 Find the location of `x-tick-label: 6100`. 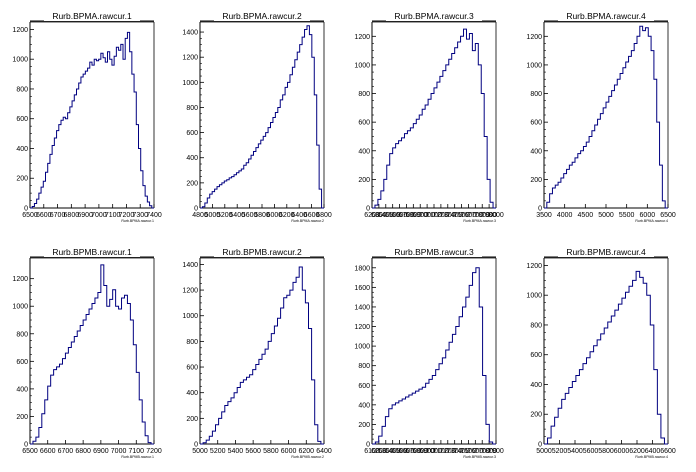

x-tick-label: 6100 is located at coordinates (372, 451).